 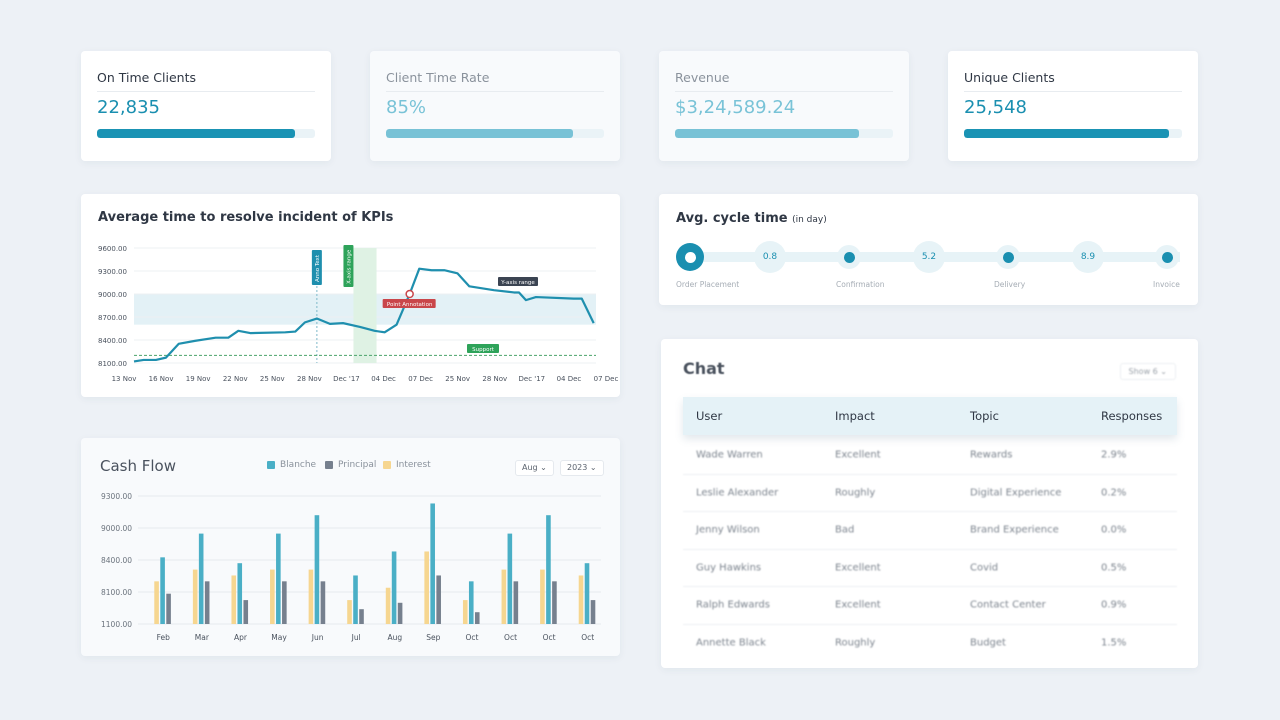 I want to click on support-tag, so click(x=483, y=348).